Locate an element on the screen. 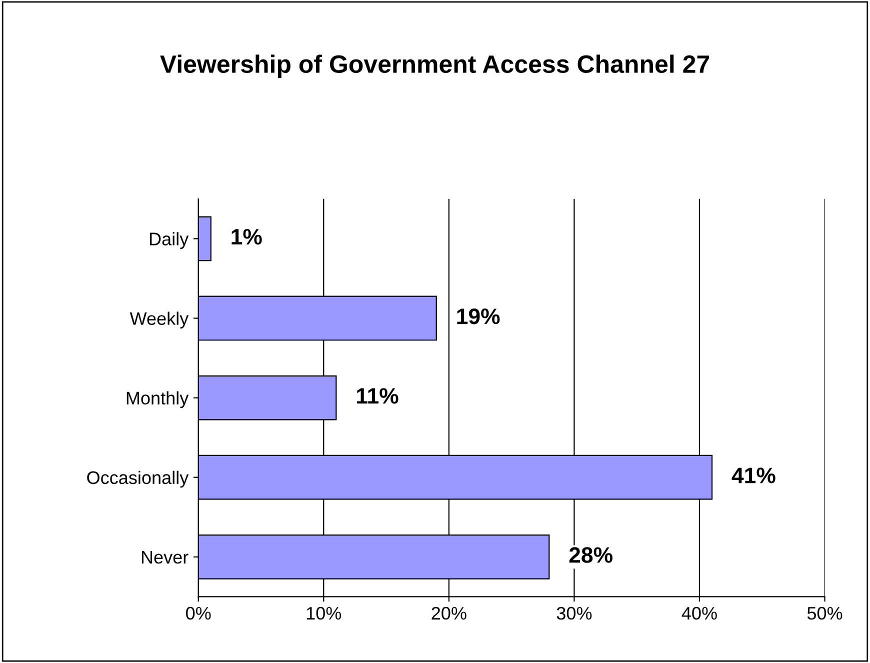  y-tick-label: Weekly is located at coordinates (159, 320).